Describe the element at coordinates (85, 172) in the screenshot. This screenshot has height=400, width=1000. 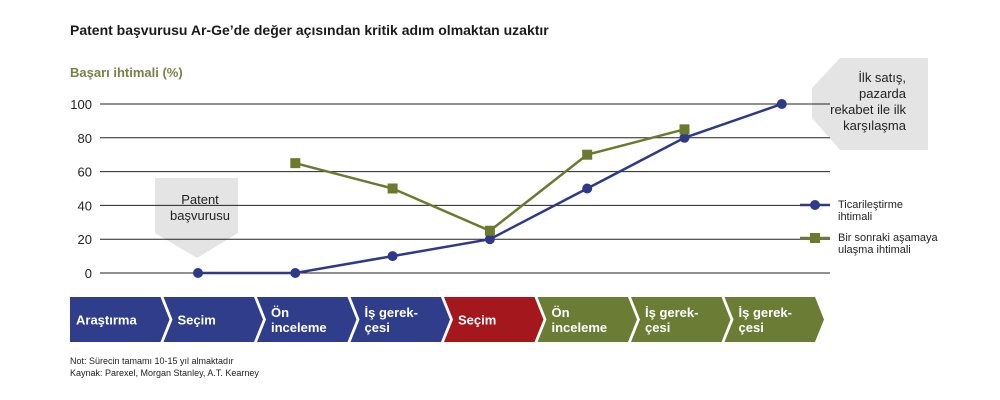
I see `y-tick-label: 60` at that location.